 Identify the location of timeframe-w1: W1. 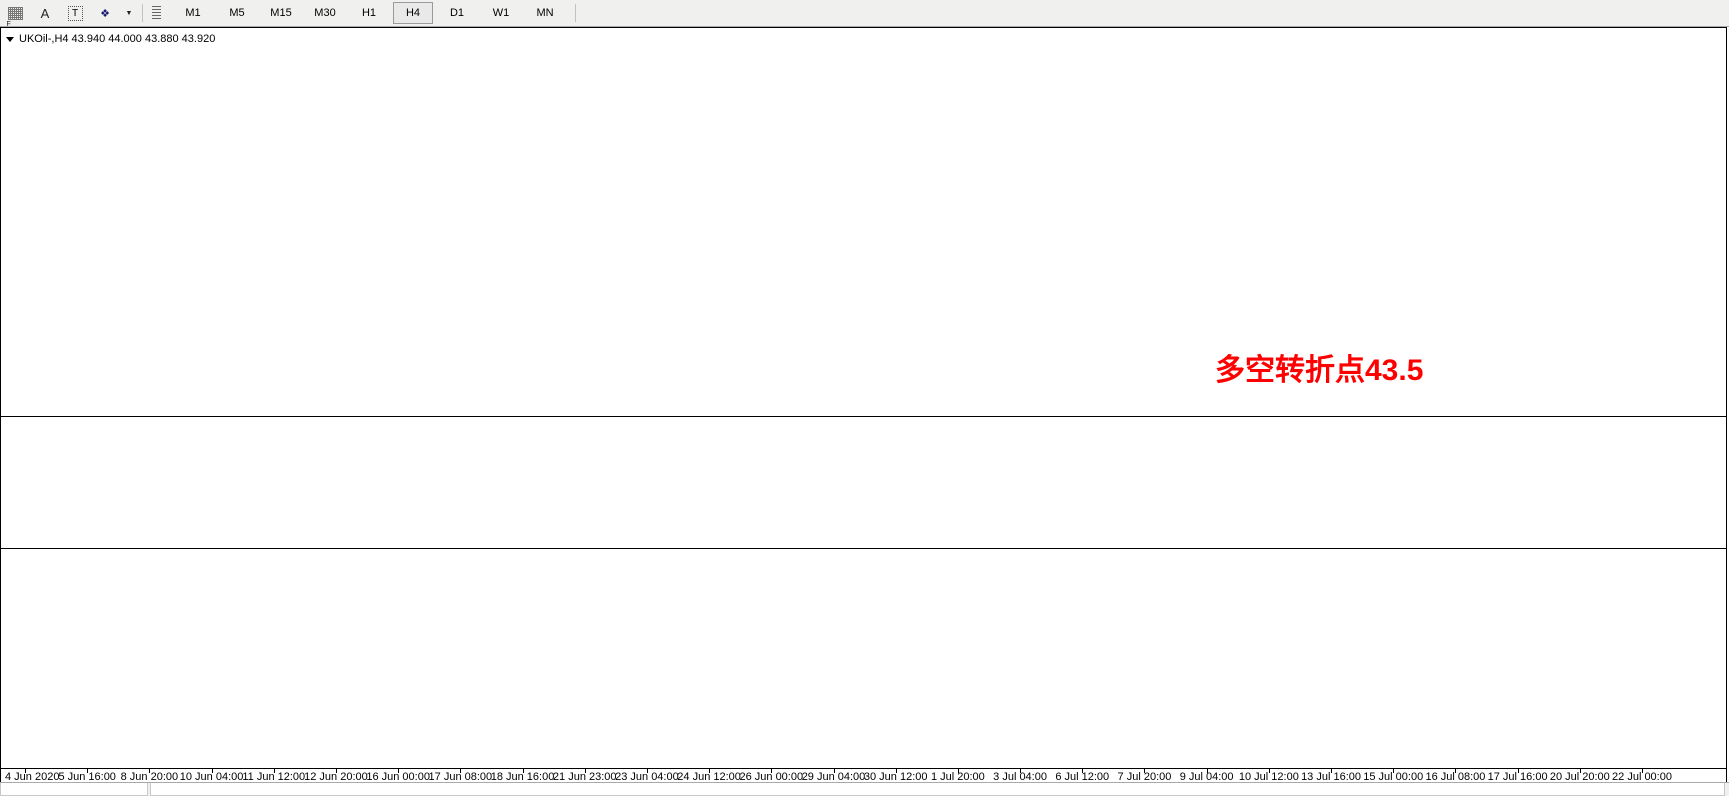
(501, 13).